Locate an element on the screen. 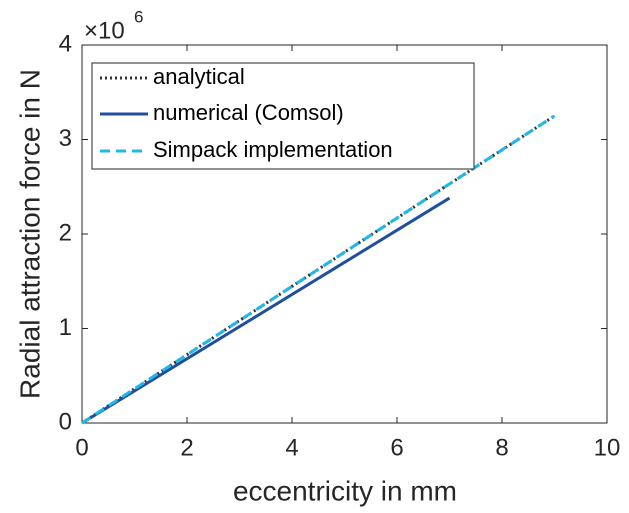 This screenshot has width=629, height=513. x-tick-label: 2 is located at coordinates (186, 447).